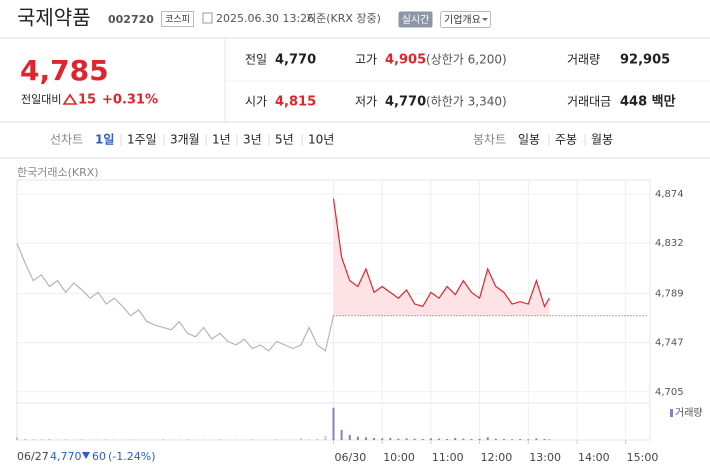 This screenshot has height=470, width=710. What do you see at coordinates (351, 457) in the screenshot?
I see `x-tick-label: 06/30` at bounding box center [351, 457].